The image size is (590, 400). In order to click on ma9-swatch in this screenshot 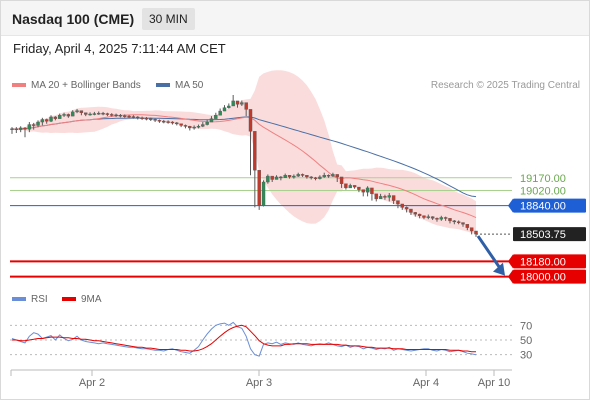, I will do `click(69, 299)`.